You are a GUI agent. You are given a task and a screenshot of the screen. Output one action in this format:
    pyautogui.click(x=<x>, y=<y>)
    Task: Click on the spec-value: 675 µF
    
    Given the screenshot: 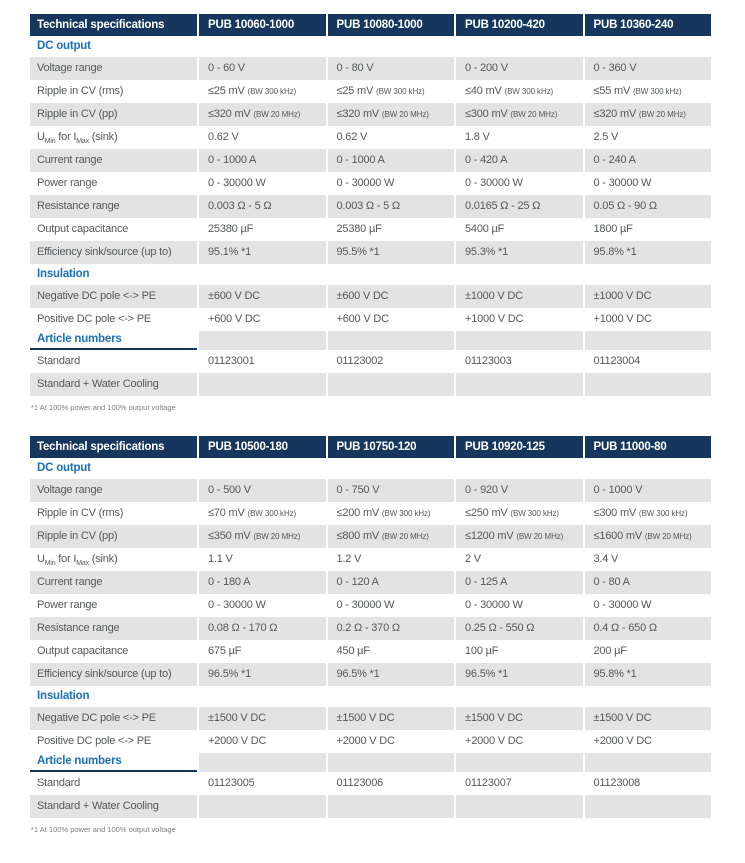 What is the action you would take?
    pyautogui.click(x=261, y=651)
    